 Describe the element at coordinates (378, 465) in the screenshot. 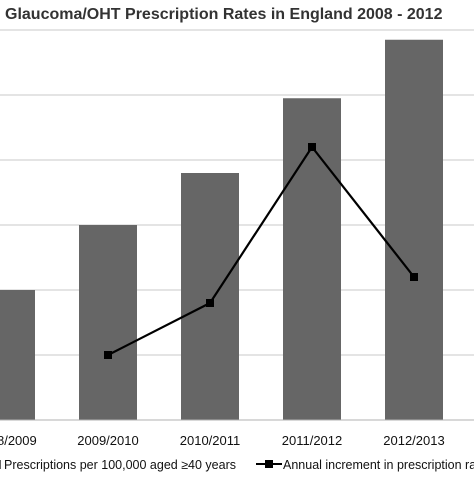

I see `legend-label-line: Annual increment in prescription ra` at that location.